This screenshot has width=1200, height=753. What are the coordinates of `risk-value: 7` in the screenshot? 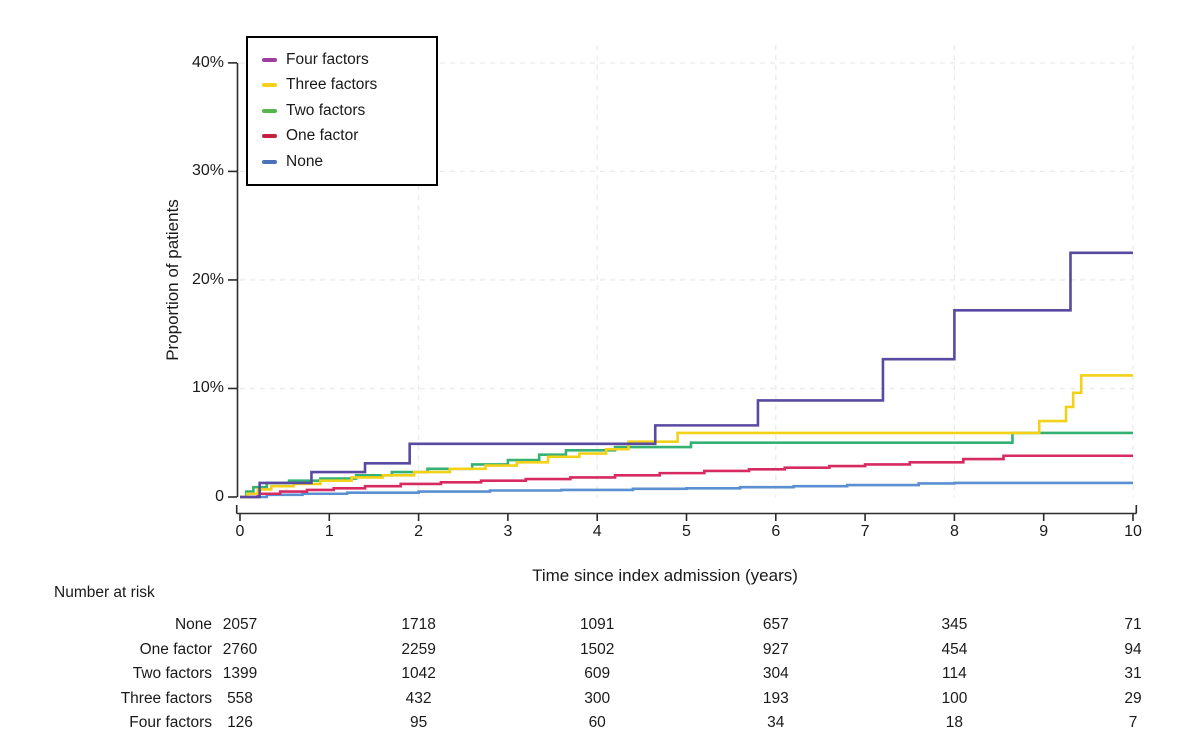 It's located at (1133, 722).